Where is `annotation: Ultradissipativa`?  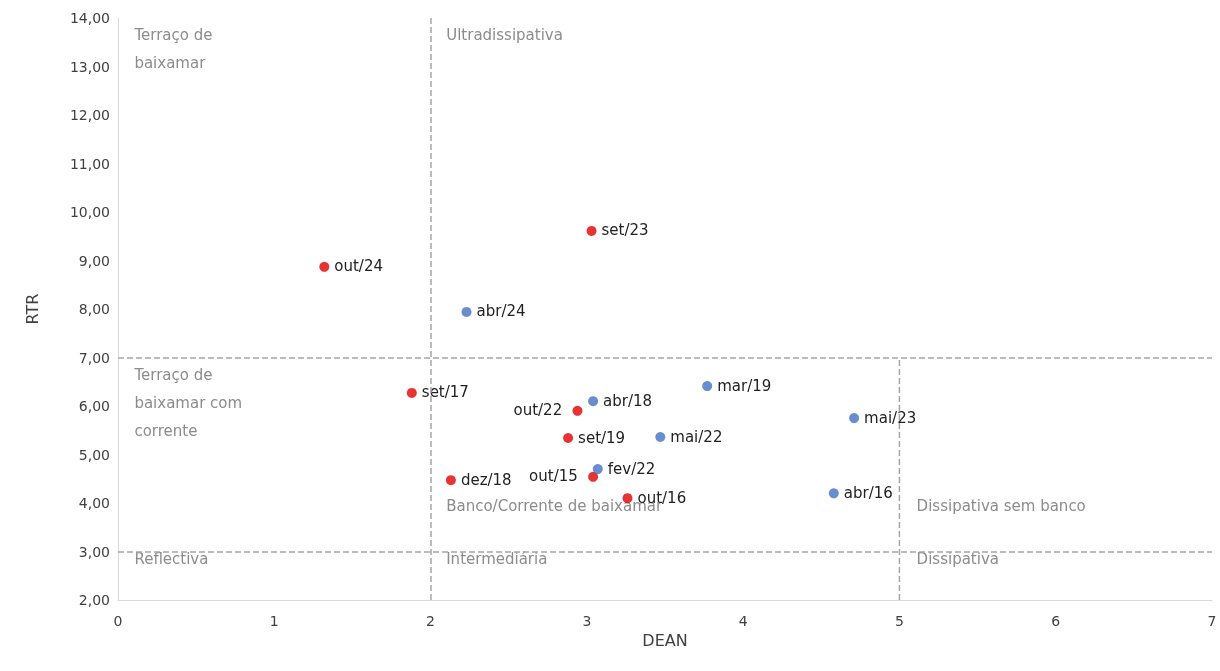 annotation: Ultradissipativa is located at coordinates (504, 34).